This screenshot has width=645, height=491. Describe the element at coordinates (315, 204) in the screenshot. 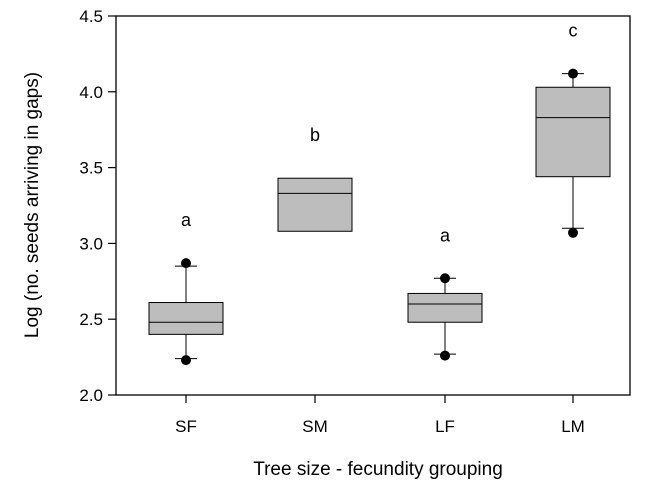

I see `box-sm` at that location.